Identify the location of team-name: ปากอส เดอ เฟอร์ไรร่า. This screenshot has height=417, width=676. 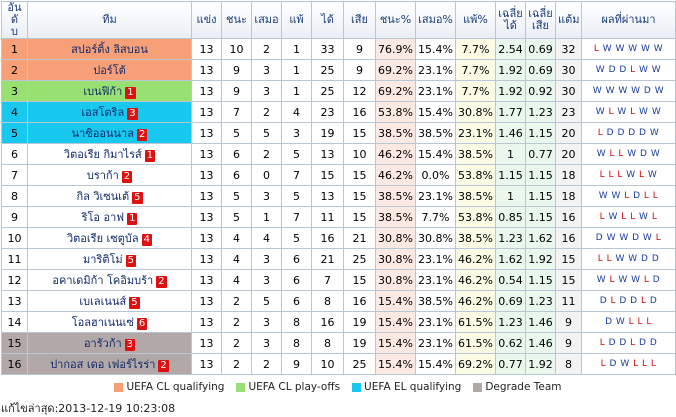
(103, 364).